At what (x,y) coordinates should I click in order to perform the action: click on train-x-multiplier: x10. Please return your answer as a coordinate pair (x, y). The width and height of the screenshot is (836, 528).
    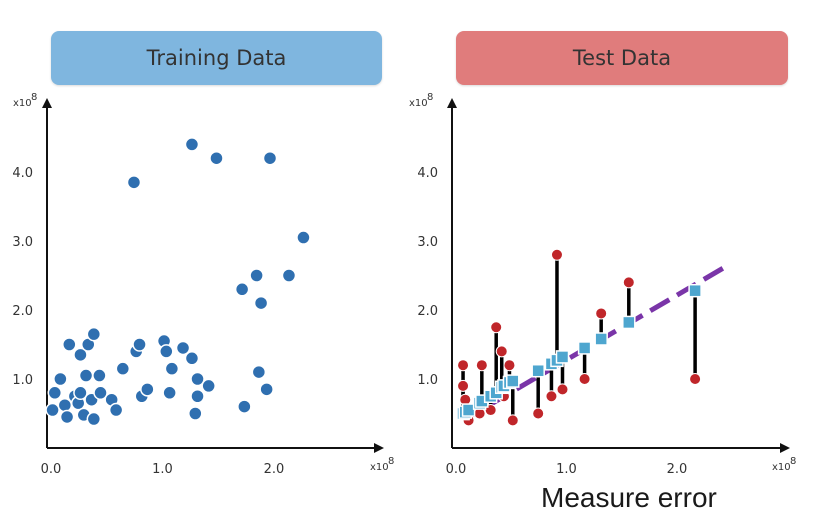
    Looking at the image, I should click on (379, 467).